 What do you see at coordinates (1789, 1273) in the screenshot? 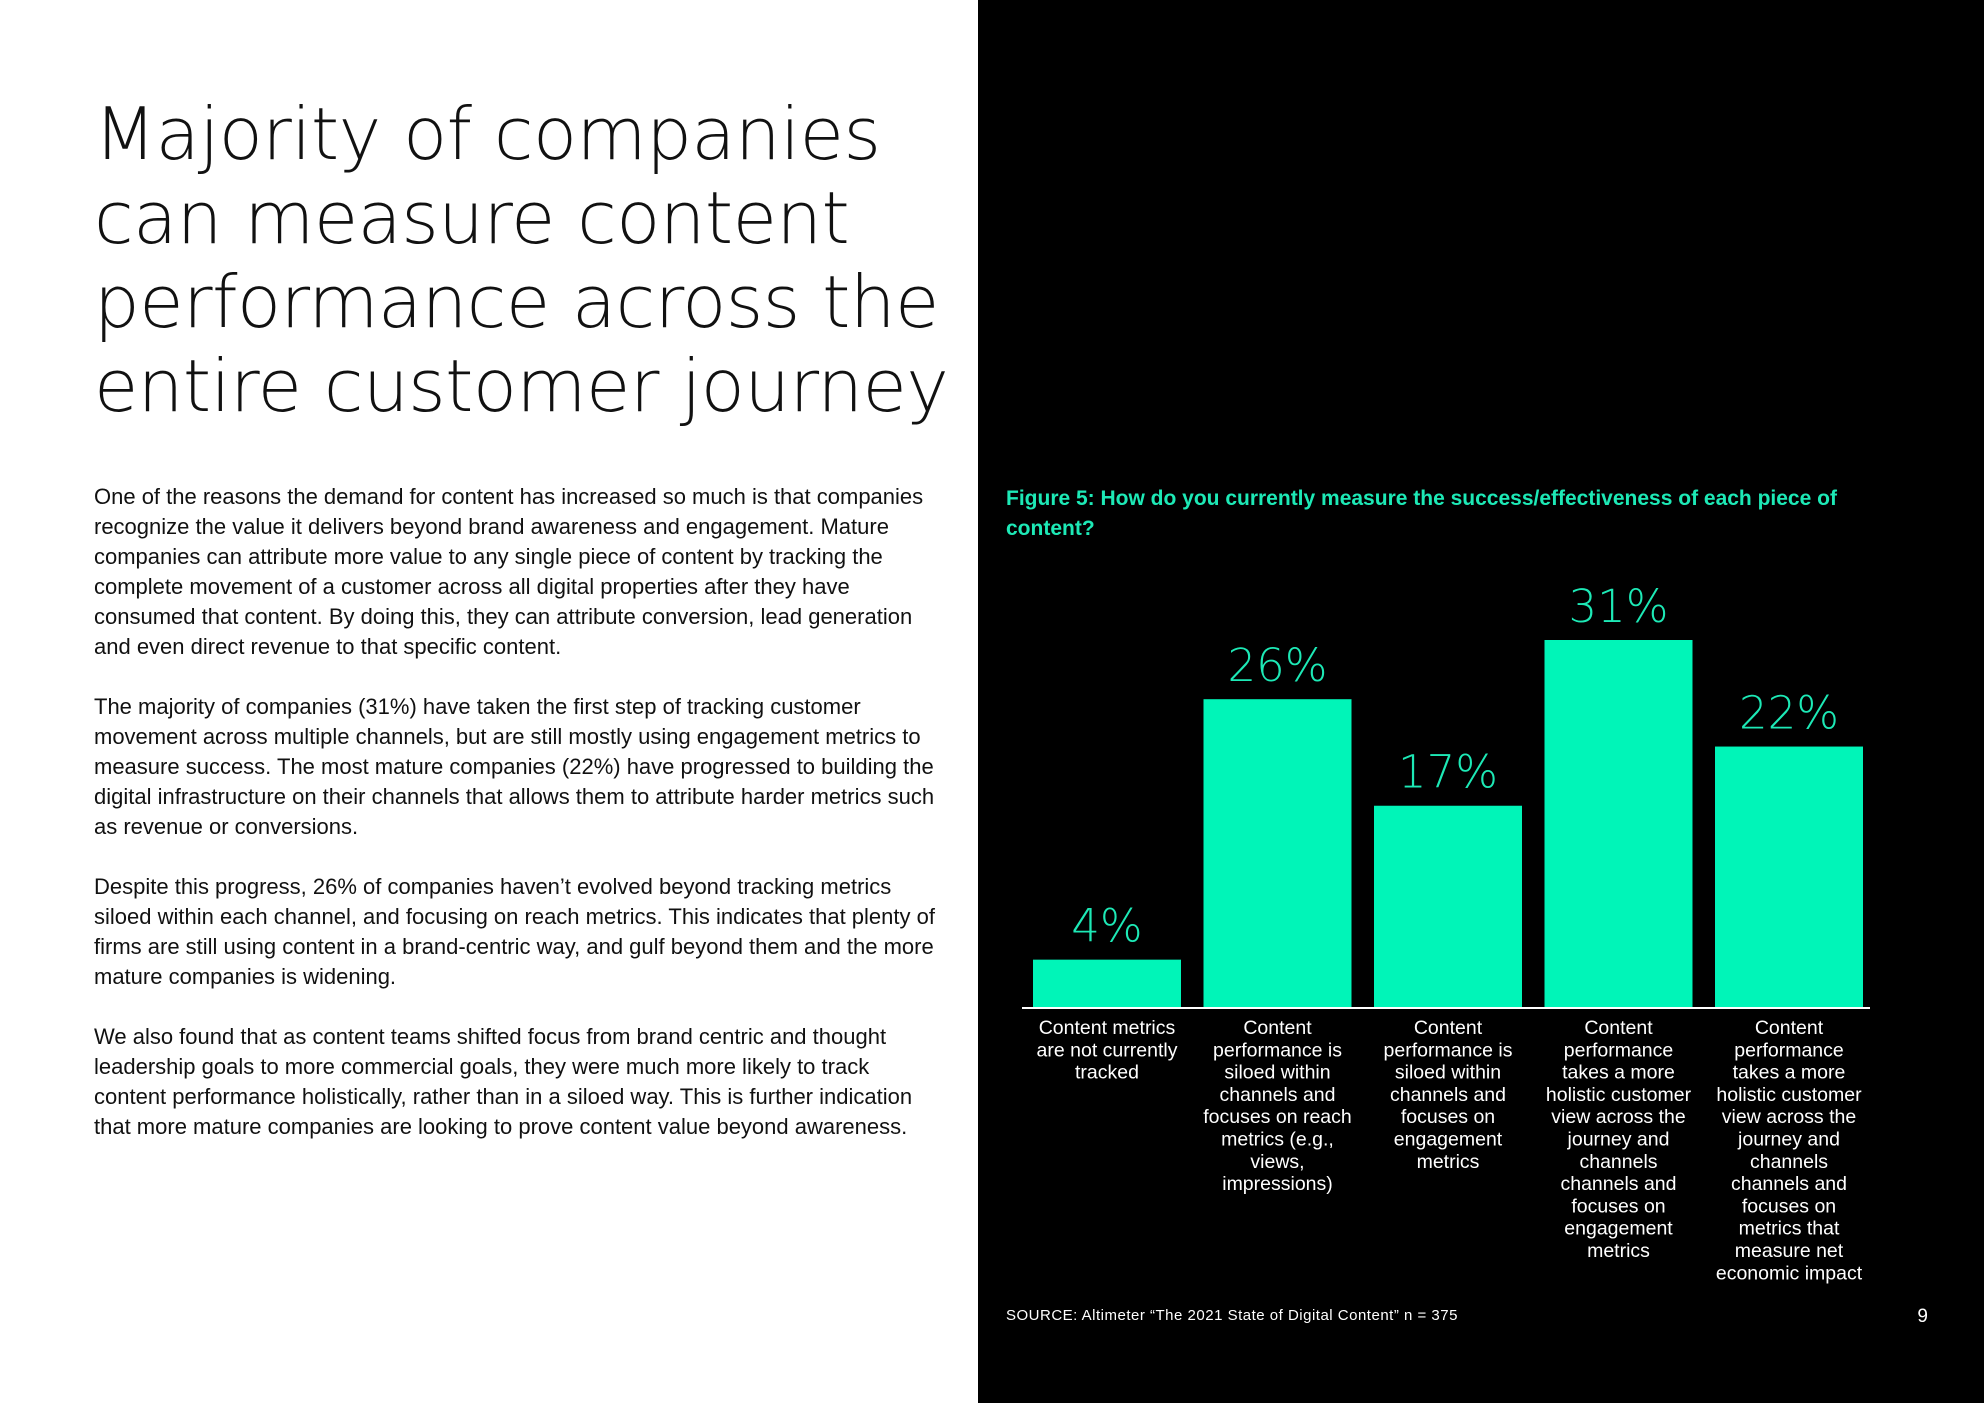
I see `category-label-line: economic impact` at bounding box center [1789, 1273].